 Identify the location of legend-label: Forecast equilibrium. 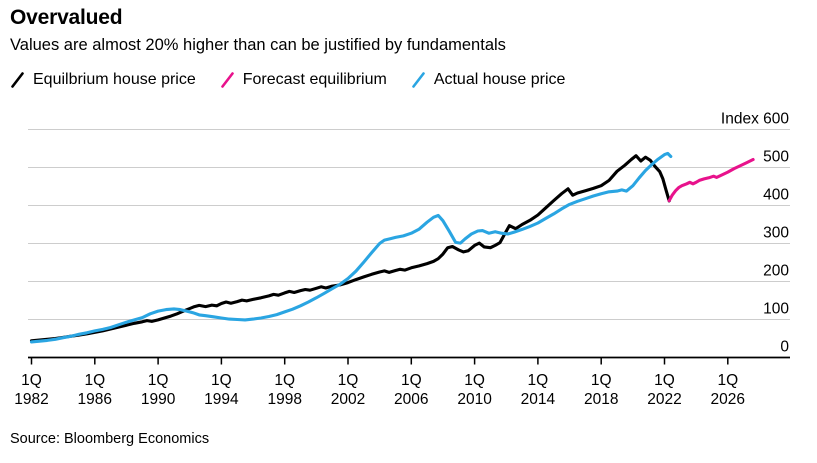
(314, 79).